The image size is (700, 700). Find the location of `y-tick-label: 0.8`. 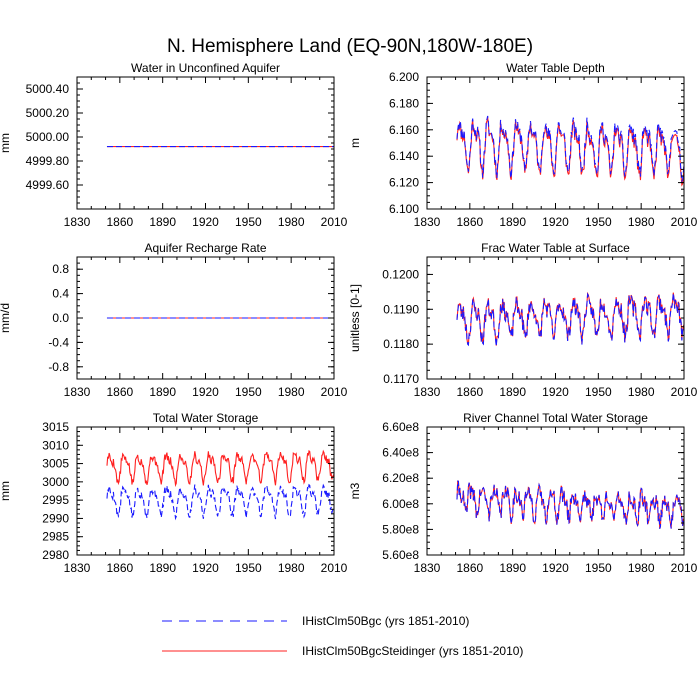

y-tick-label: 0.8 is located at coordinates (60, 269).